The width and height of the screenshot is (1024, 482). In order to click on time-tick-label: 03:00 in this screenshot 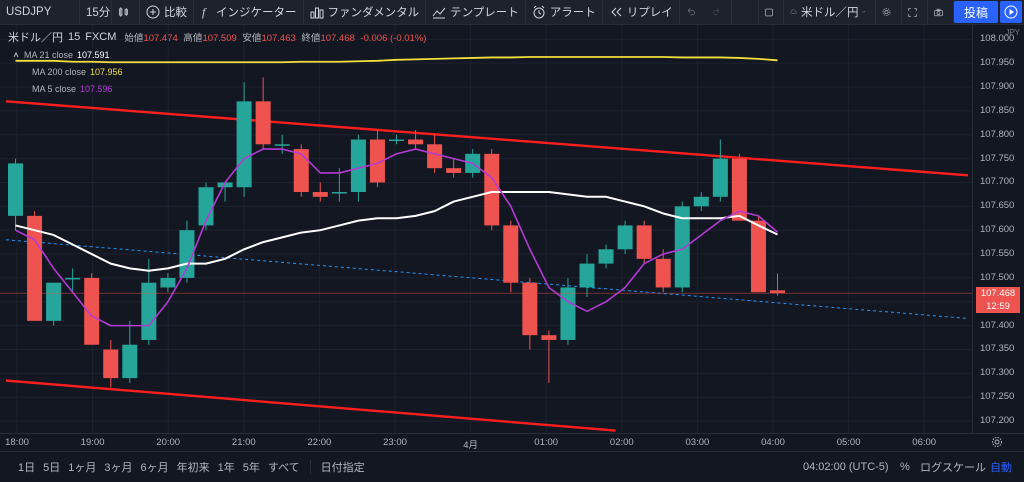, I will do `click(697, 442)`.